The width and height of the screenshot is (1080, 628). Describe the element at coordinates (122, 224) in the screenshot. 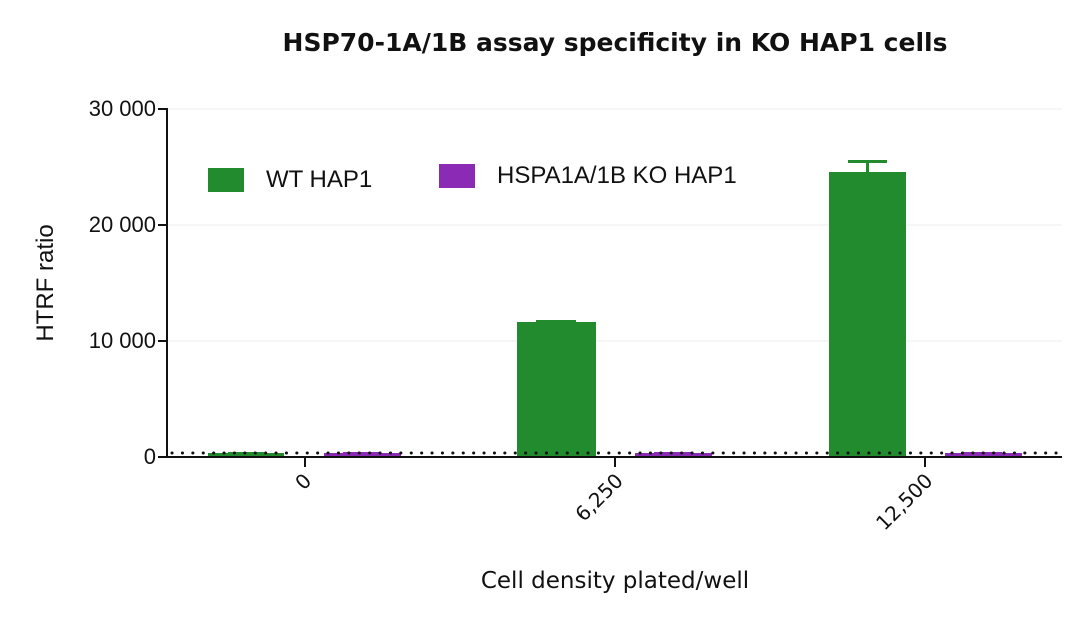

I see `y-tick-label: 20 000` at that location.